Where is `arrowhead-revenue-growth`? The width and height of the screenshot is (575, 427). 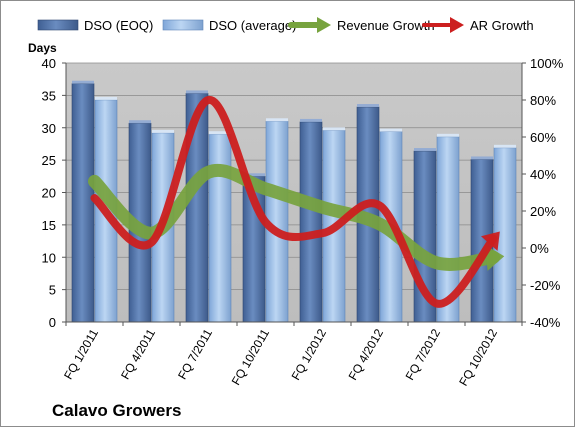 arrowhead-revenue-growth is located at coordinates (495, 258).